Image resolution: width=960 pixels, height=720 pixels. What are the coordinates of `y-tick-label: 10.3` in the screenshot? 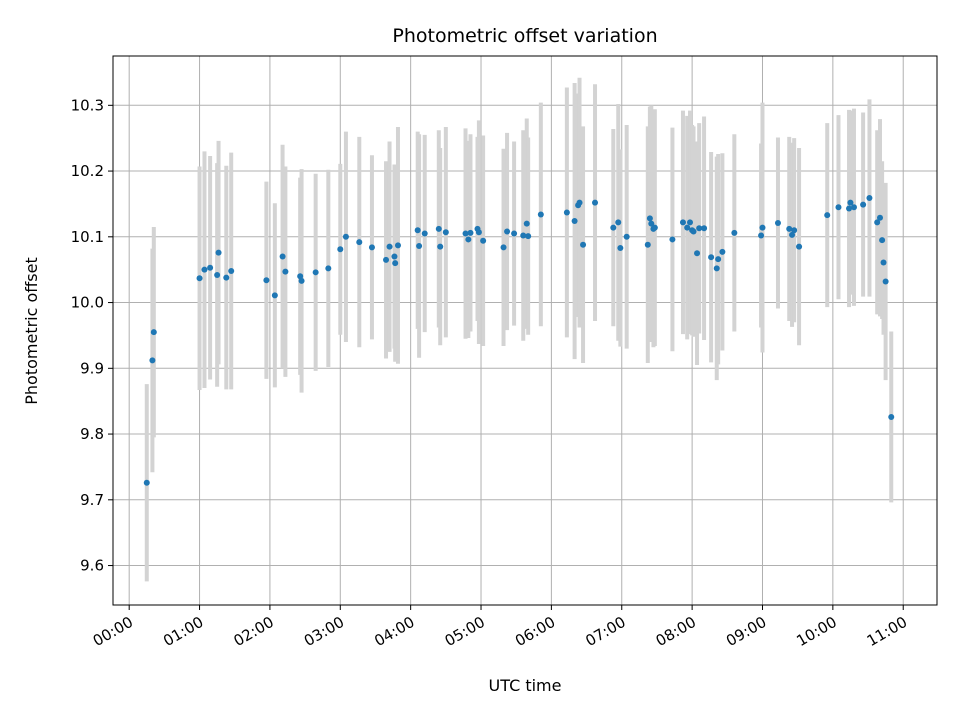 It's located at (87, 105).